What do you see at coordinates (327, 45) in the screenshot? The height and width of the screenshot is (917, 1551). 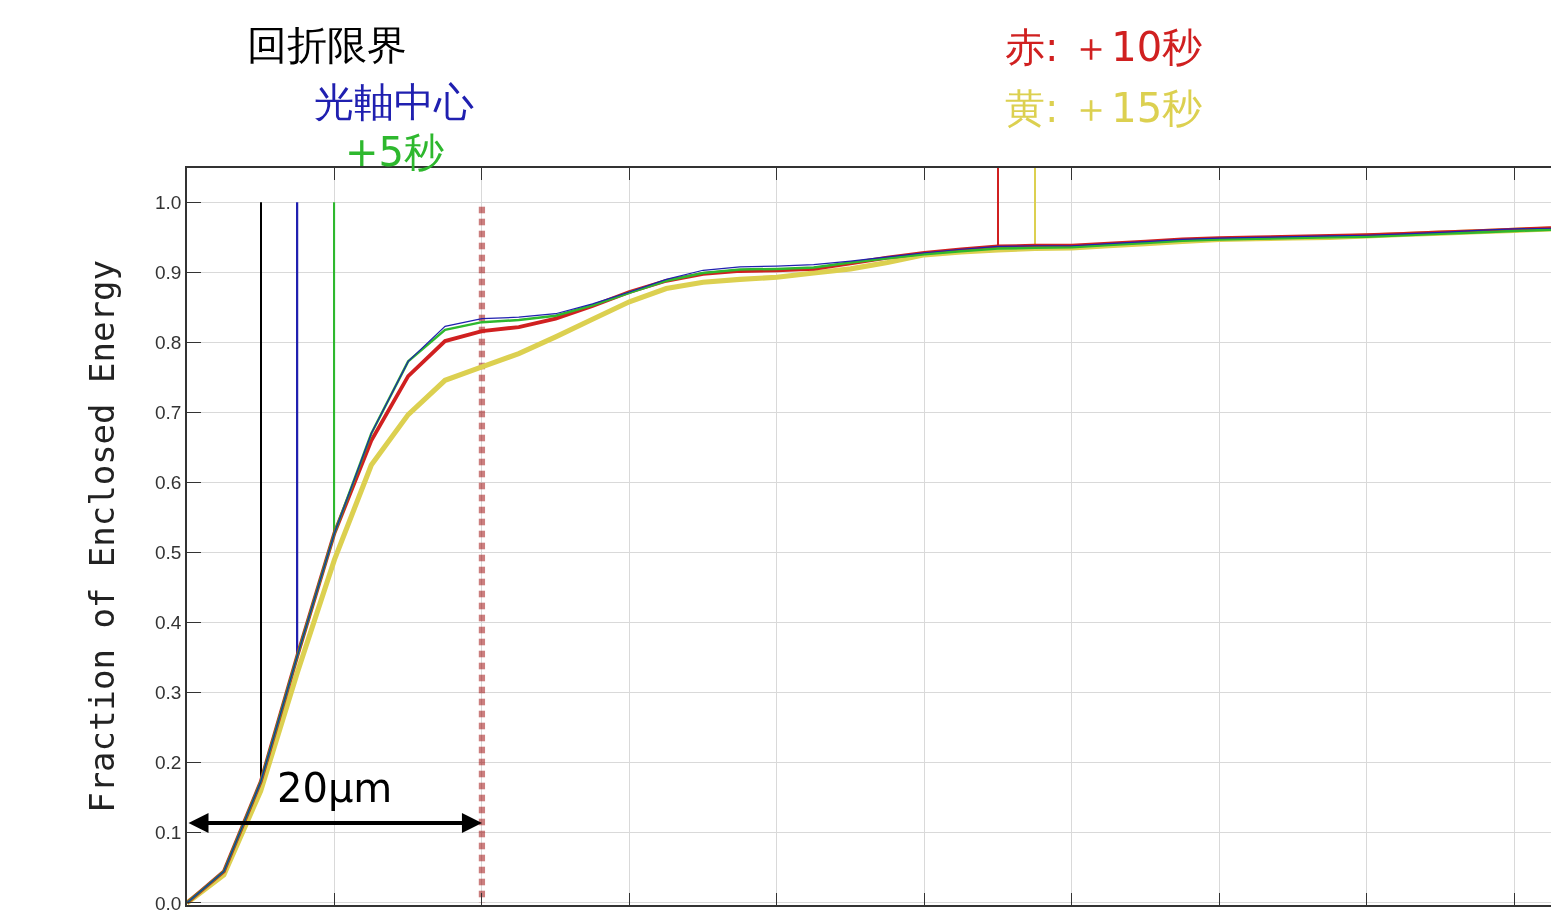 I see `text: 回折限界` at bounding box center [327, 45].